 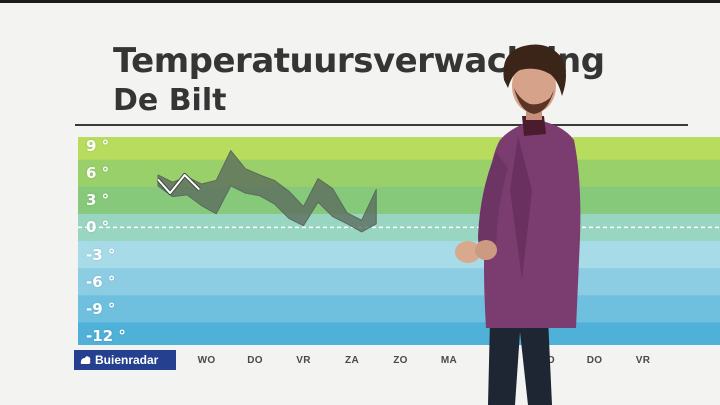 I want to click on y-tick-label: 6 °, so click(x=98, y=173).